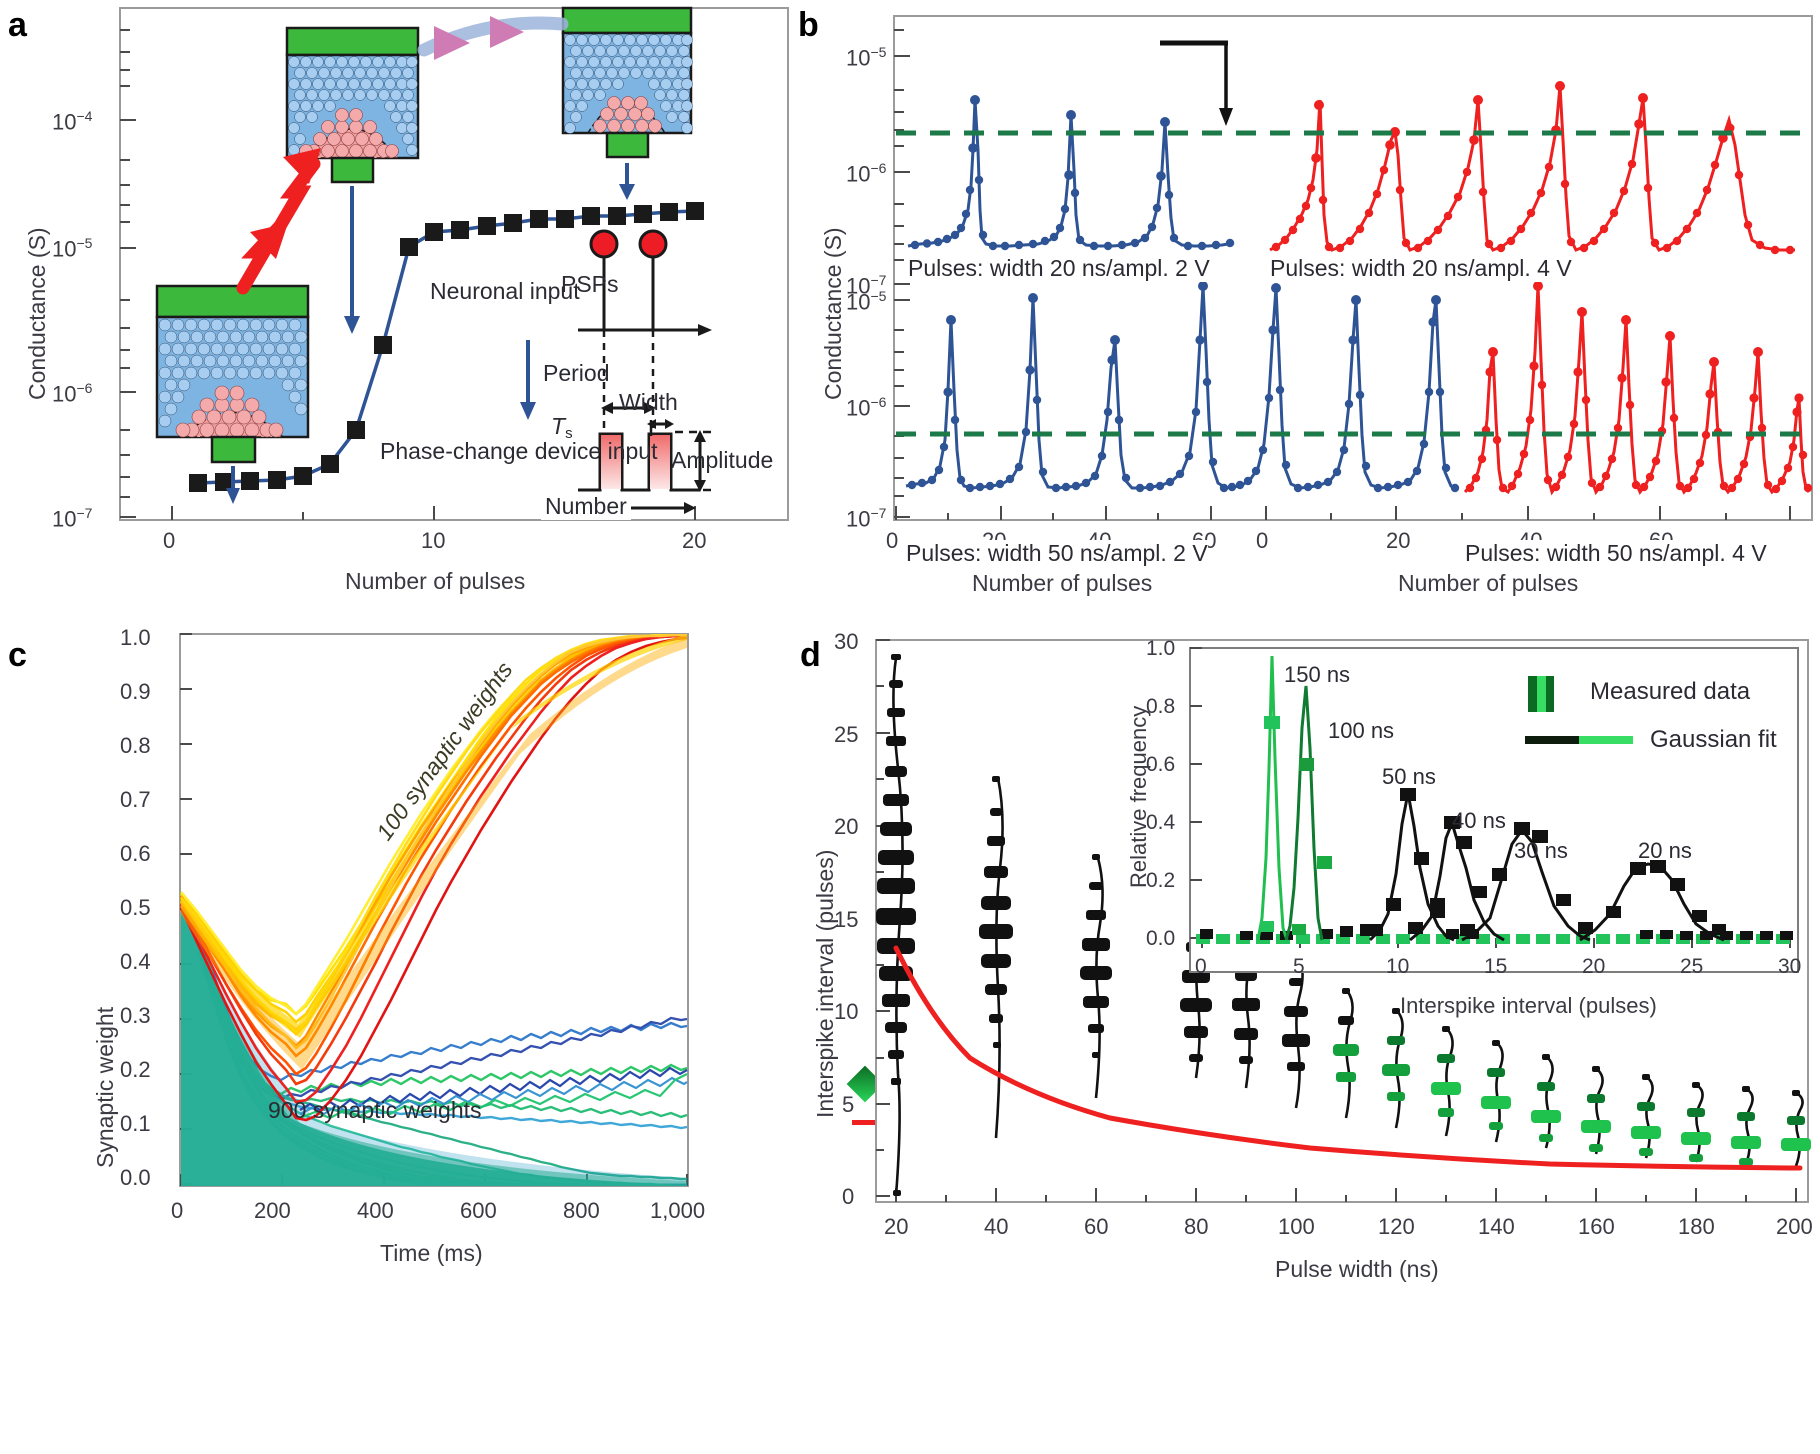 The width and height of the screenshot is (1820, 1454). I want to click on panel-d-fit-curve, so click(1348, 1058).